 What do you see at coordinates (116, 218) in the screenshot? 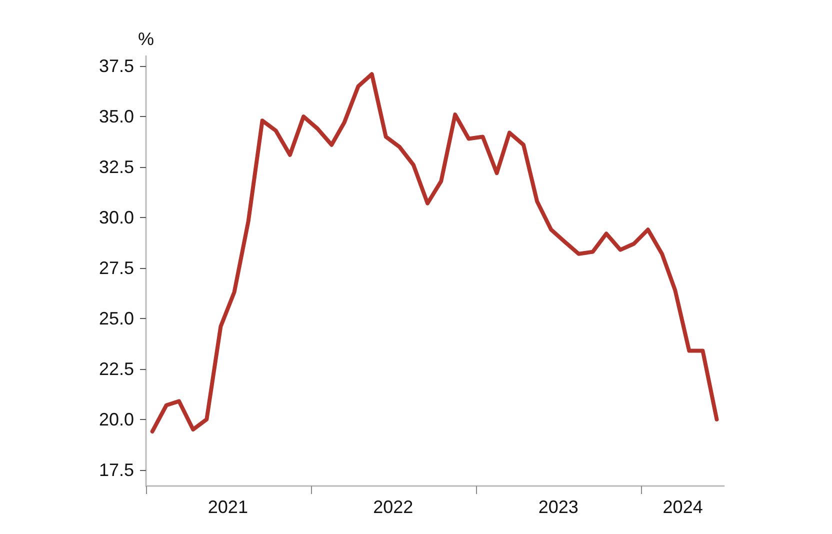
I see `y-tick-label: 30.0` at bounding box center [116, 218].